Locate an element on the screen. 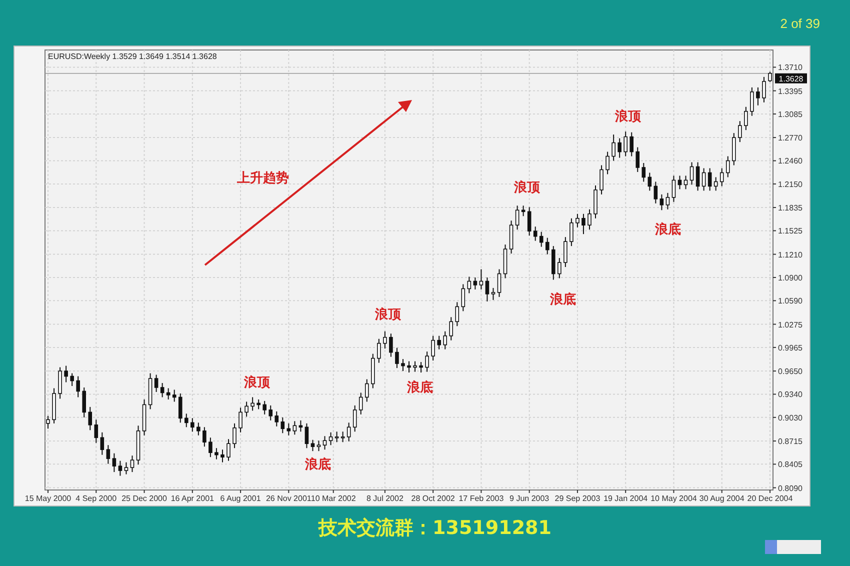 This screenshot has height=566, width=850. x-tick-label: 25 Dec 2000 is located at coordinates (145, 498).